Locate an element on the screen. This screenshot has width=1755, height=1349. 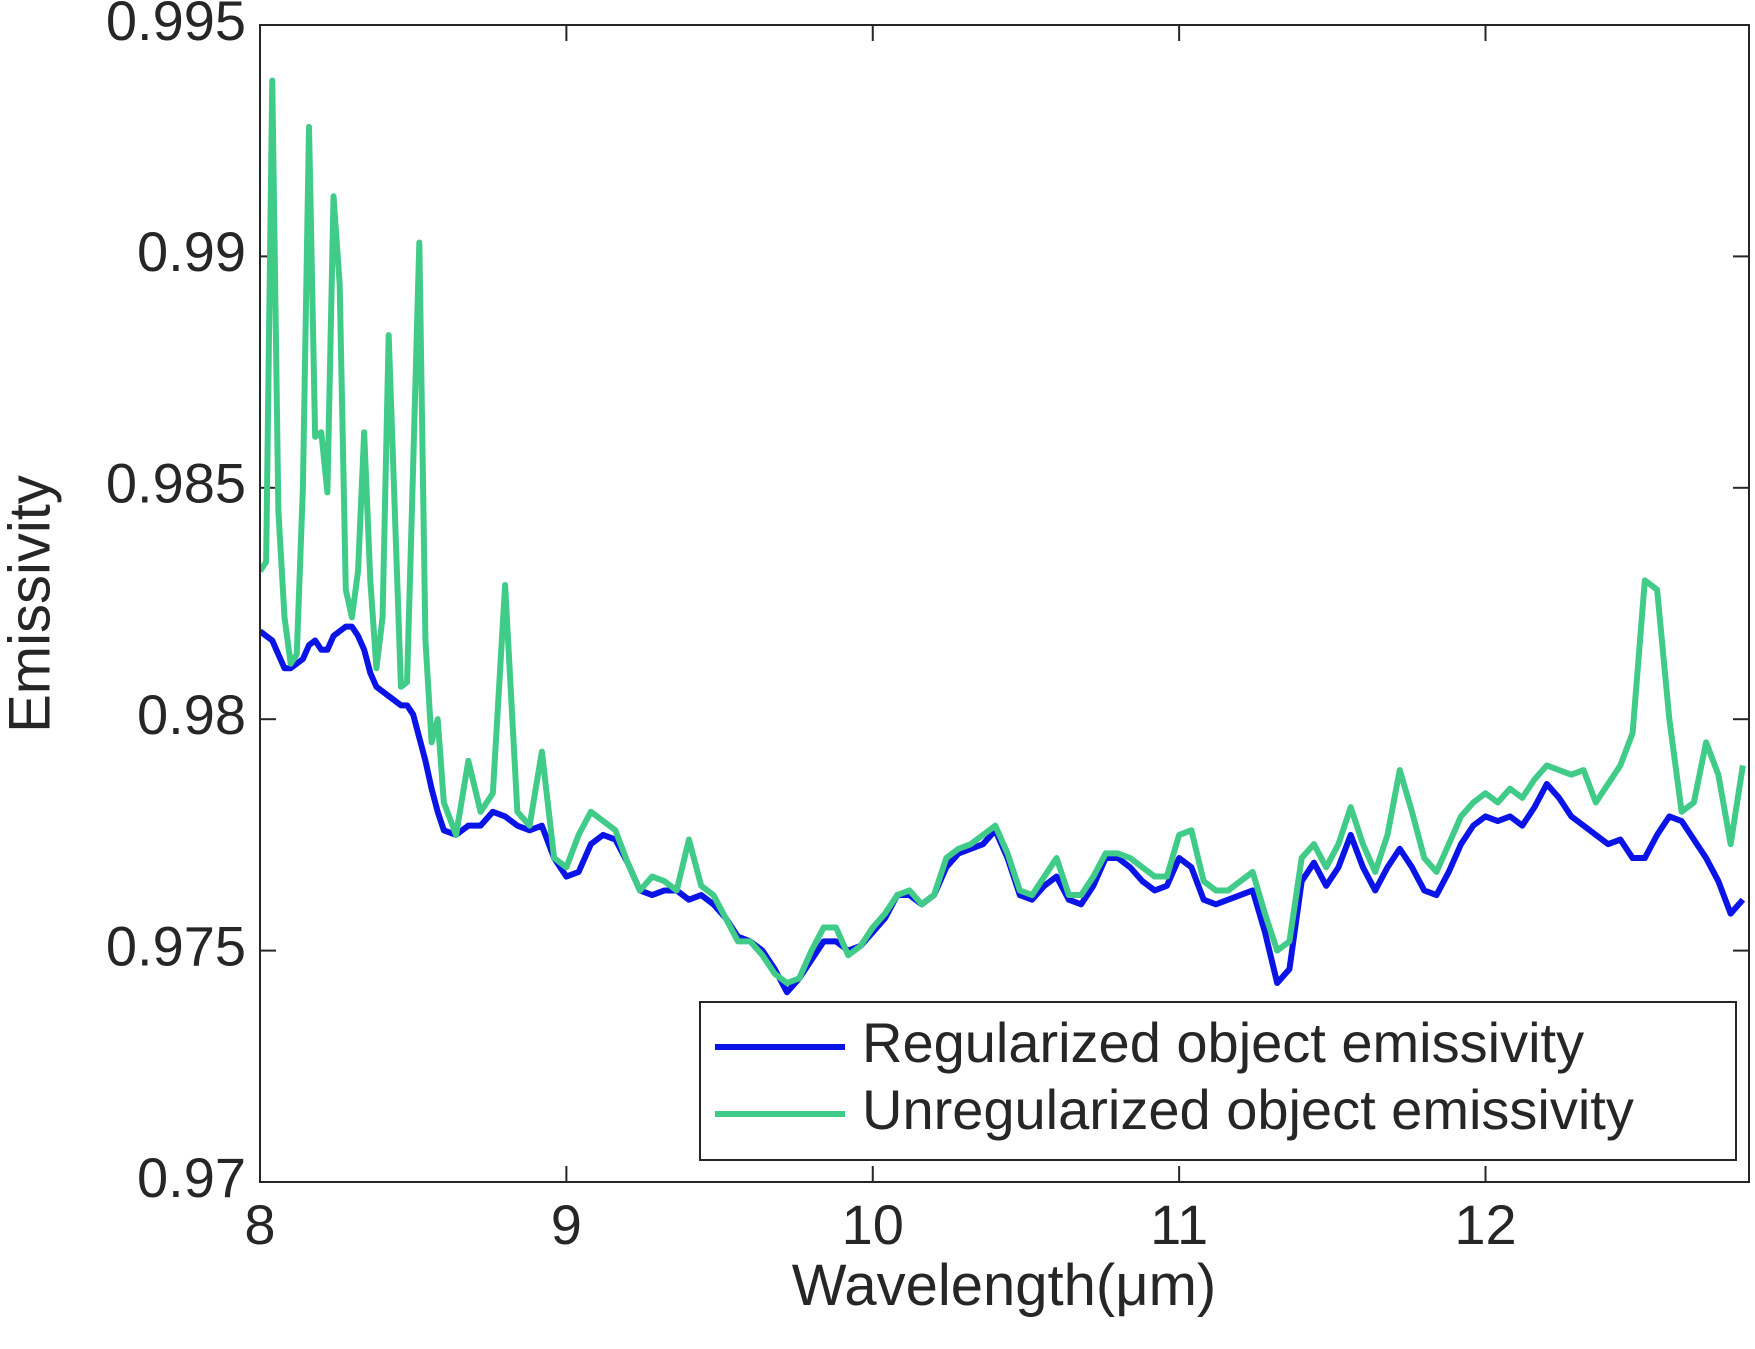
y-tick-label: 0.975 is located at coordinates (176, 945).